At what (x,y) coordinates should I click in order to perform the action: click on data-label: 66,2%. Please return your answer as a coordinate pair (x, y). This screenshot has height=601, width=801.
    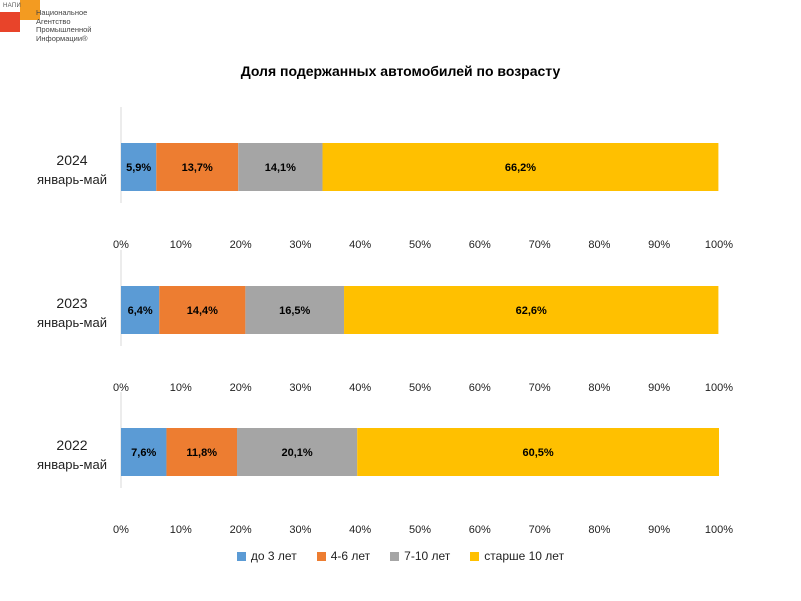
    Looking at the image, I should click on (520, 168).